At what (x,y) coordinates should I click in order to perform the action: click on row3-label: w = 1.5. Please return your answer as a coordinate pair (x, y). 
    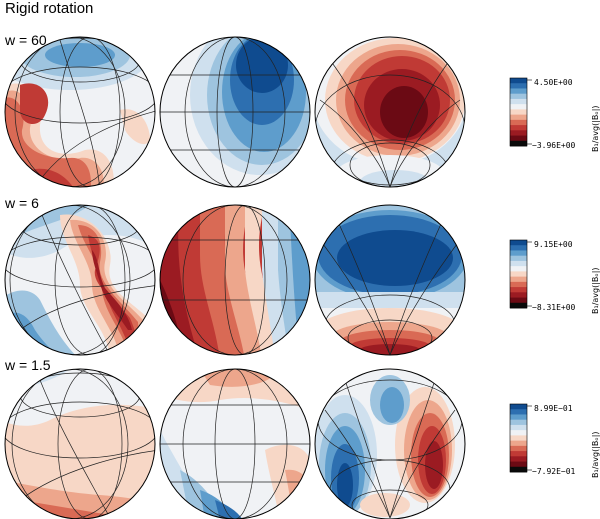
    Looking at the image, I should click on (28, 365).